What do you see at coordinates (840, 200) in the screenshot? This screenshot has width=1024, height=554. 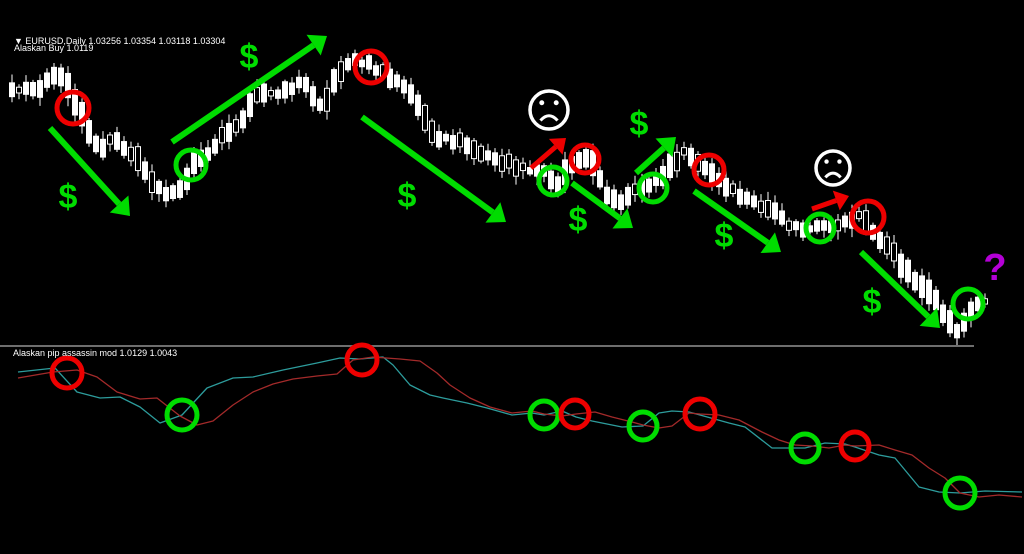 I see `pullback-arrow-red-head` at bounding box center [840, 200].